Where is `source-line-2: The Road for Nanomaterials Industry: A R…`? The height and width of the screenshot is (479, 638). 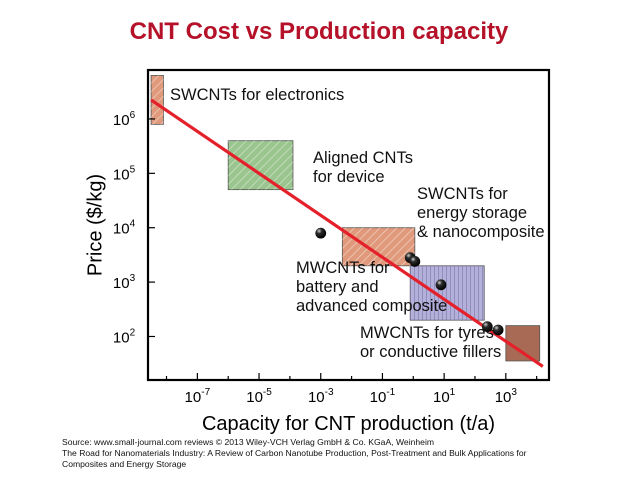 source-line-2: The Road for Nanomaterials Industry: A R… is located at coordinates (294, 453).